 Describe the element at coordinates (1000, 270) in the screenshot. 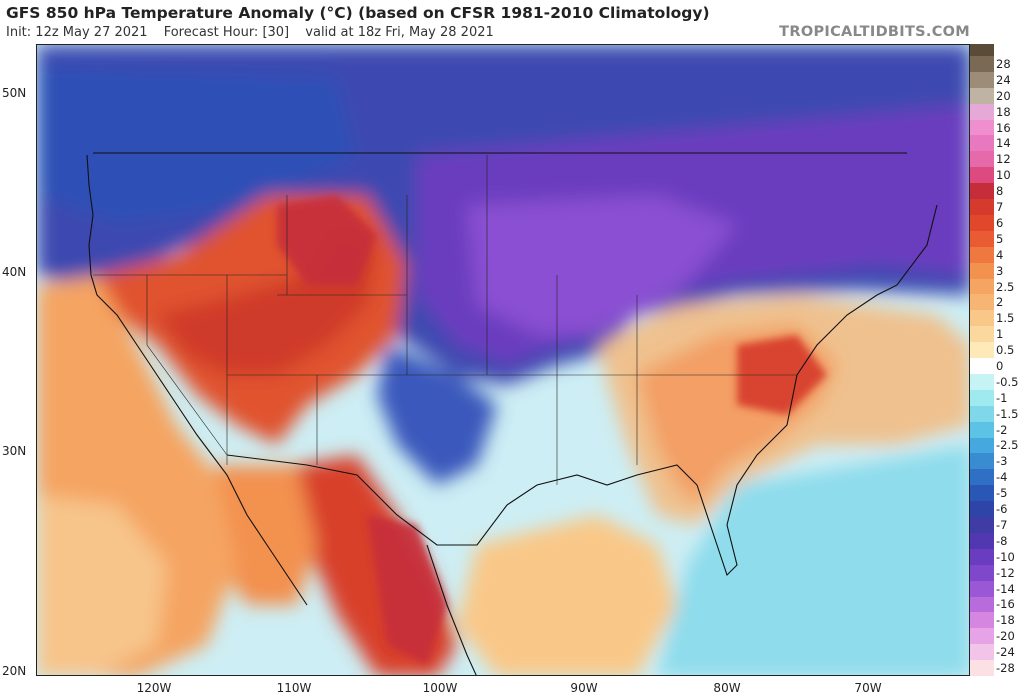

I see `colorbar-label: 3` at that location.